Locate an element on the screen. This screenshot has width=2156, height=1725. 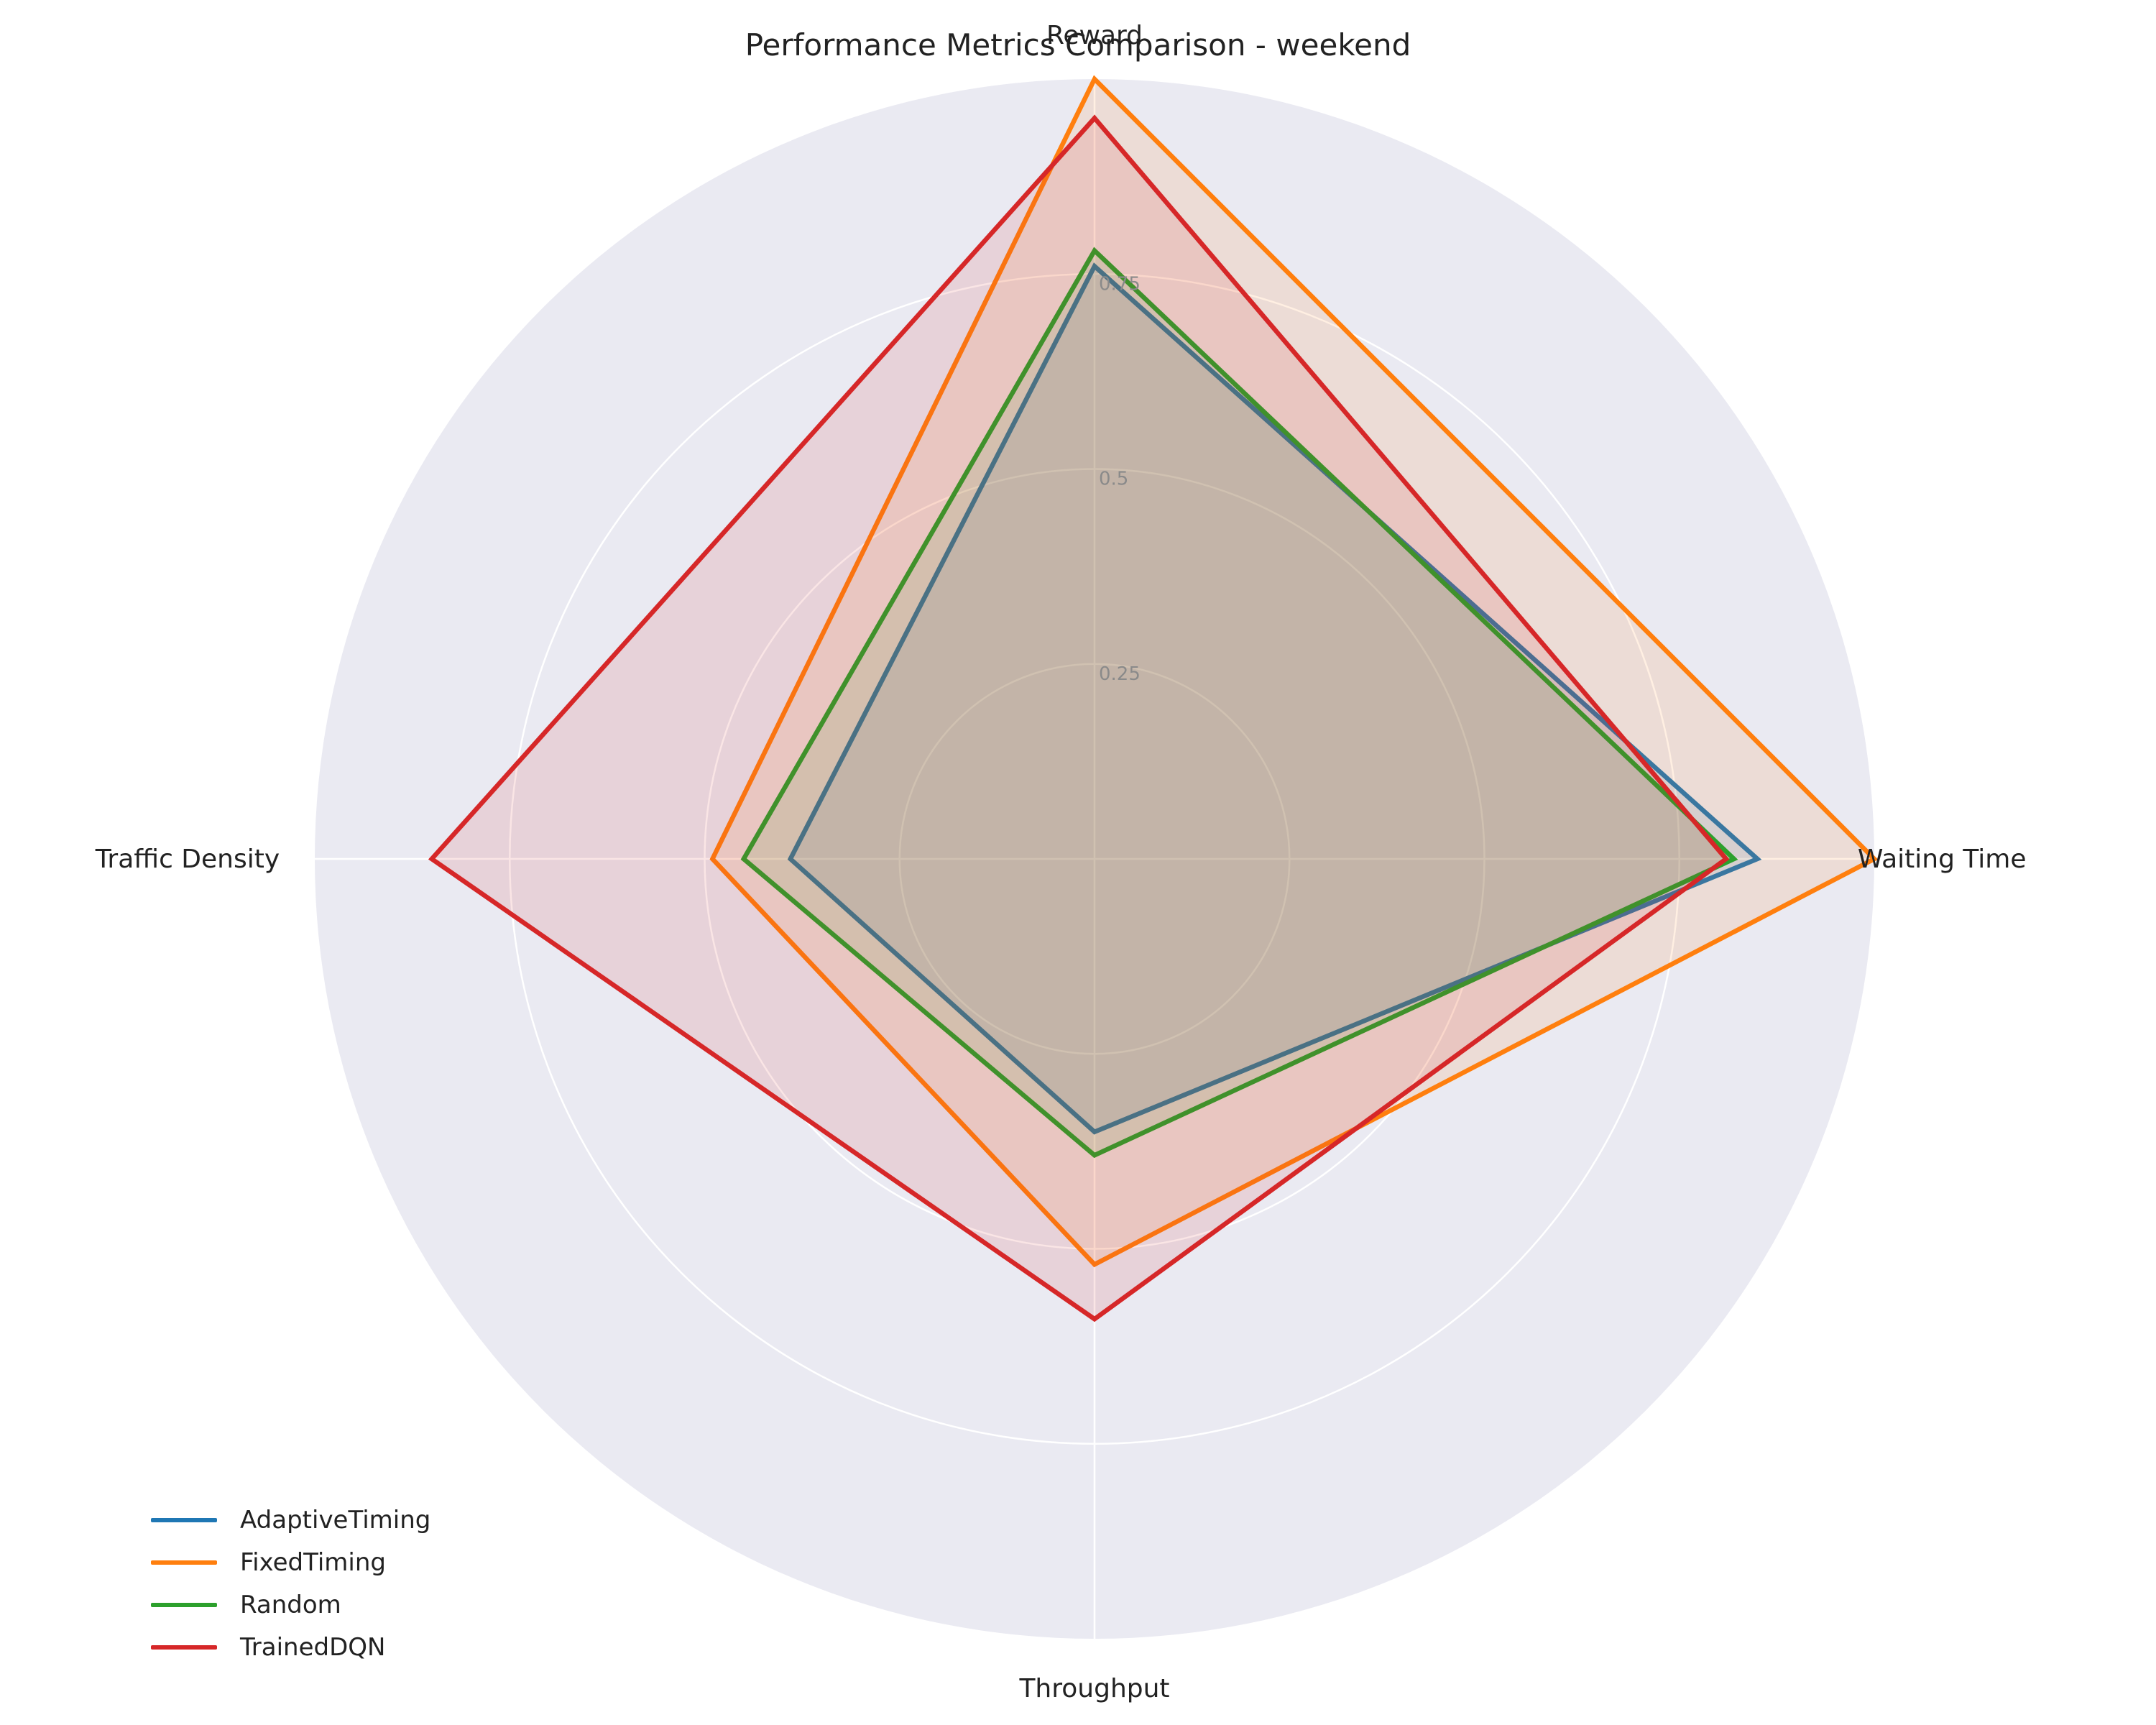
radial-tick-label: 0.75 is located at coordinates (1120, 284).